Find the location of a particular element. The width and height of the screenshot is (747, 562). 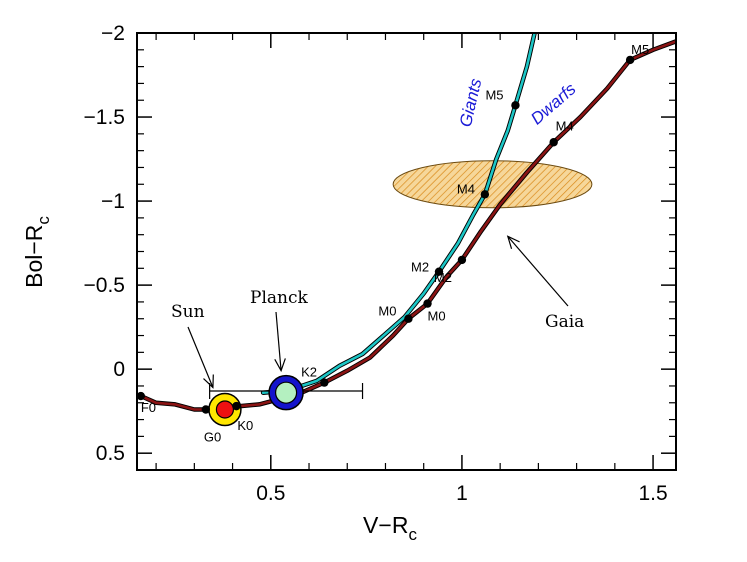

sun-core is located at coordinates (225, 409).